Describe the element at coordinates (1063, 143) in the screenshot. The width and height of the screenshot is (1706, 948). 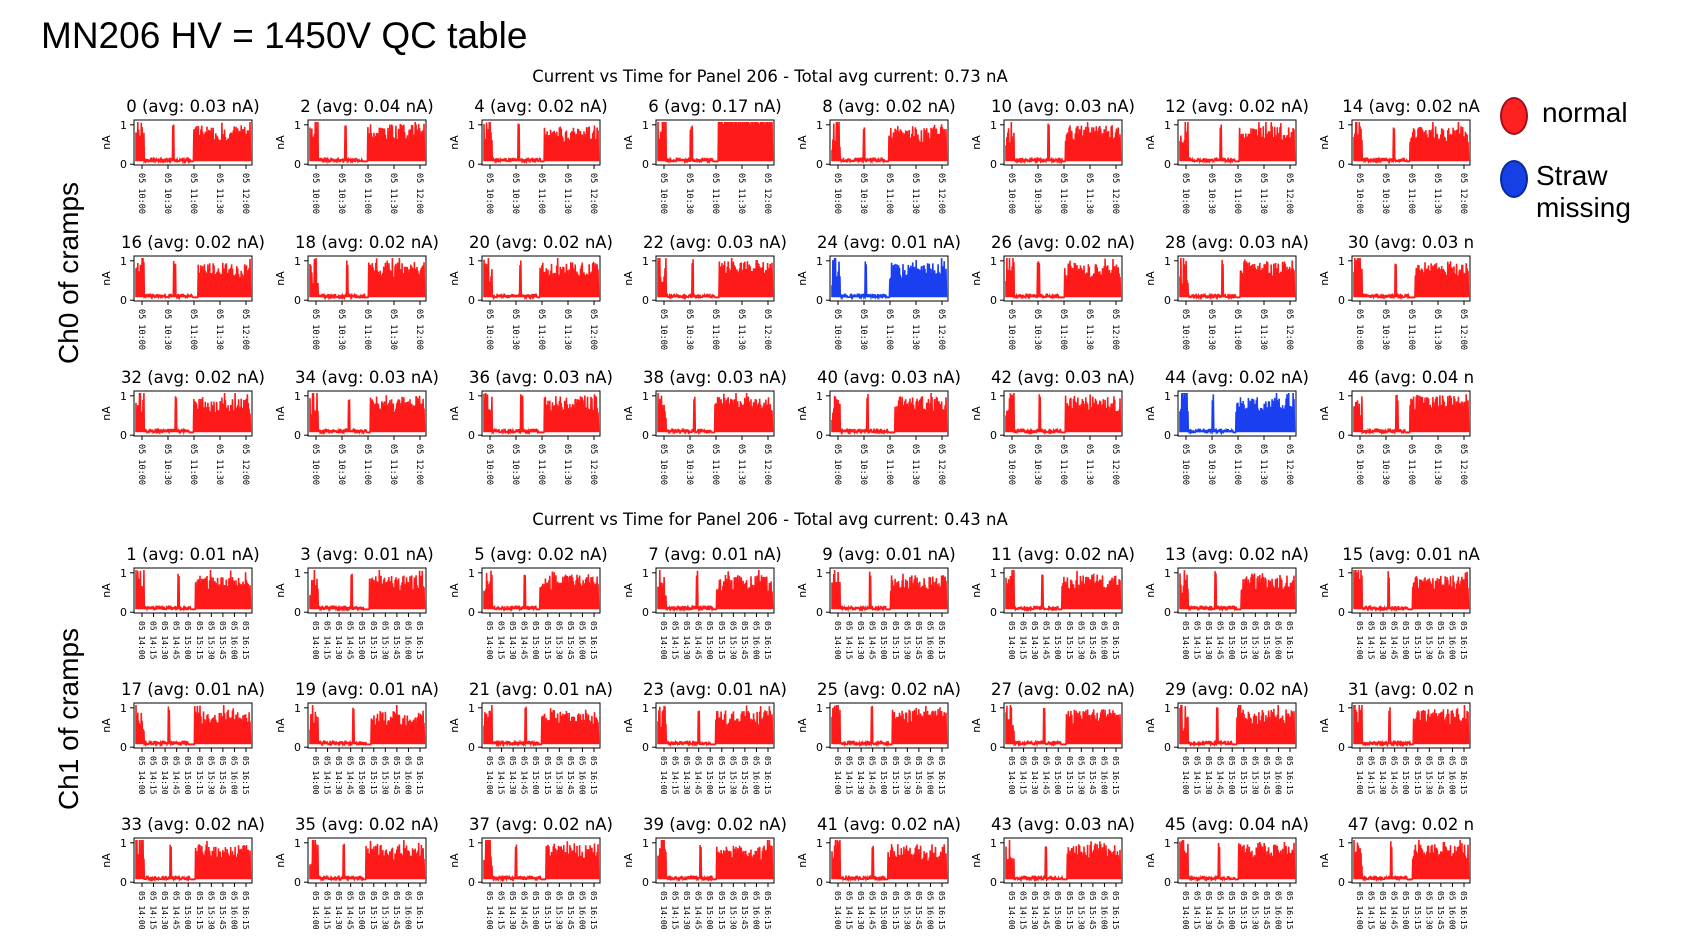
I see `series-line-ch10` at that location.